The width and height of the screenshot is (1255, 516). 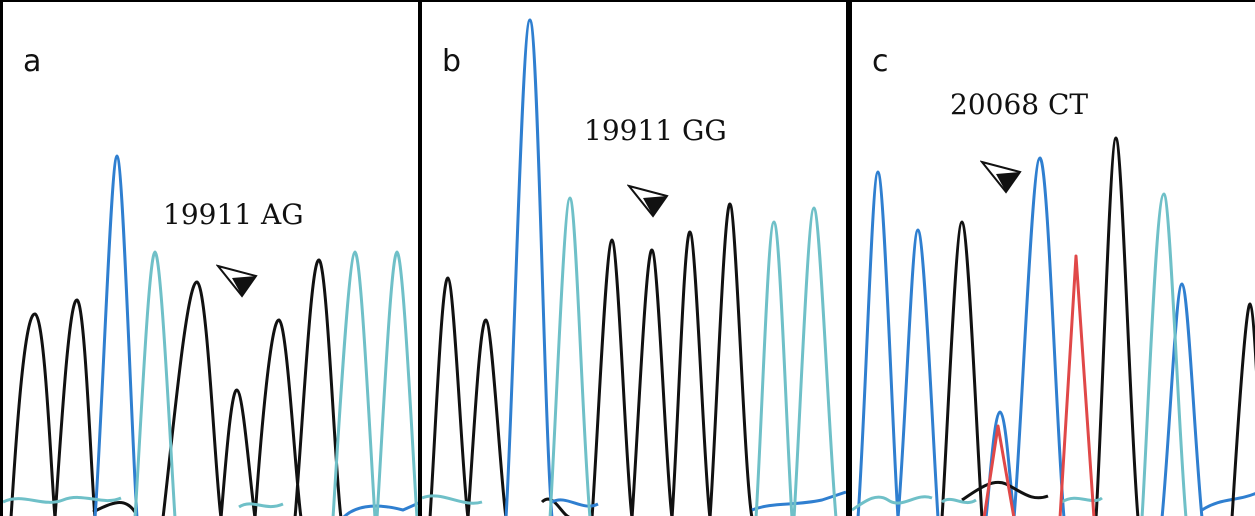 I want to click on variant-label-b: 19911 GG, so click(x=655, y=130).